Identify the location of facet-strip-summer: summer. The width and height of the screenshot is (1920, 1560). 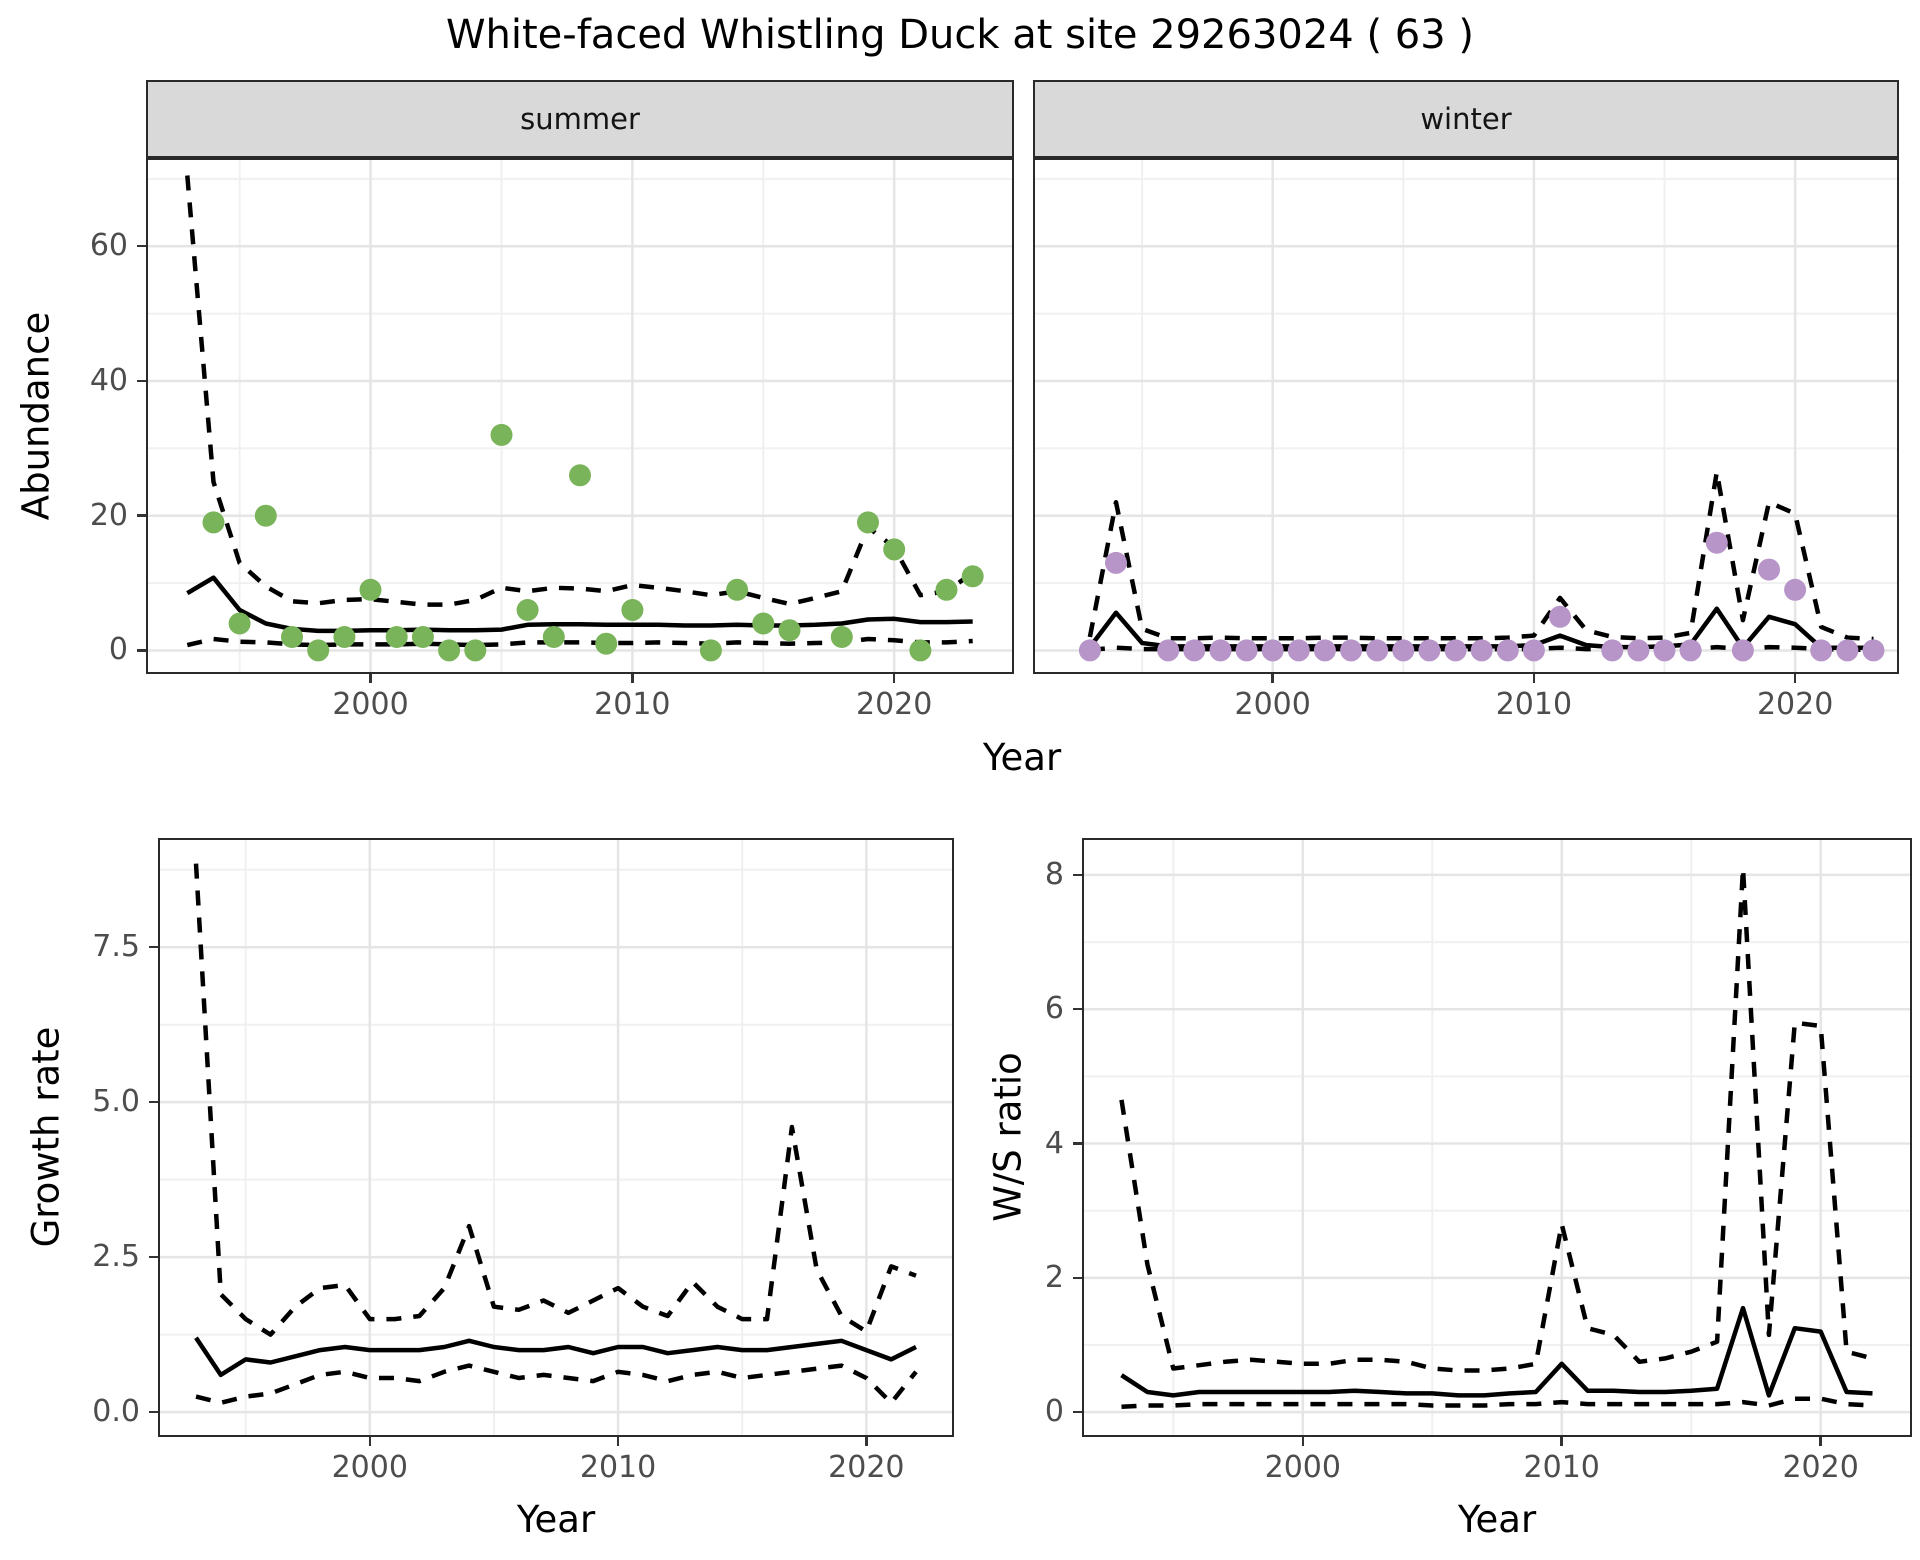
(580, 119).